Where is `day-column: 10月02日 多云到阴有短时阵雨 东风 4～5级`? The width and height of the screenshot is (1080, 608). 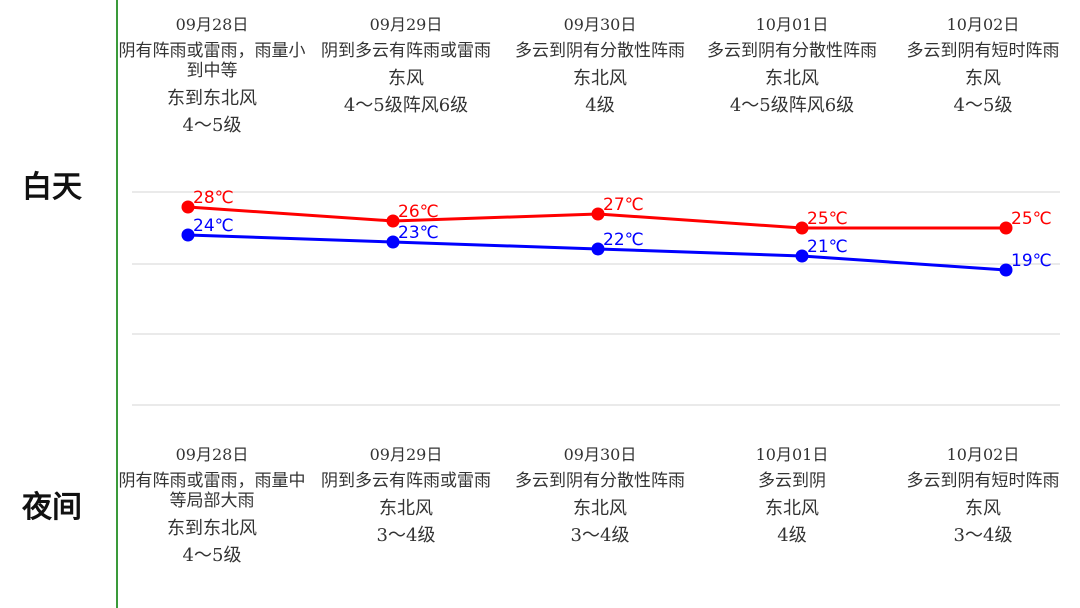
day-column: 10月02日 多云到阴有短时阵雨 东风 4～5级 is located at coordinates (983, 66).